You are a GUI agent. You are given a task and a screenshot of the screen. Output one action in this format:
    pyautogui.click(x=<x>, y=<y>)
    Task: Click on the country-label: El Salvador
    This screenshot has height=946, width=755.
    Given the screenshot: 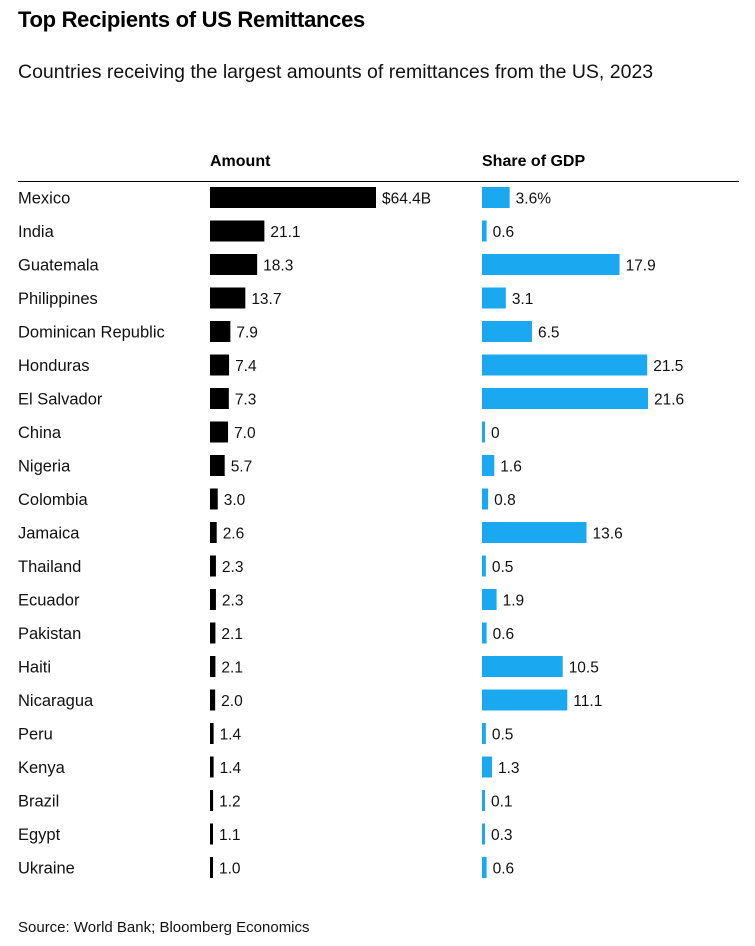 What is the action you would take?
    pyautogui.click(x=60, y=400)
    